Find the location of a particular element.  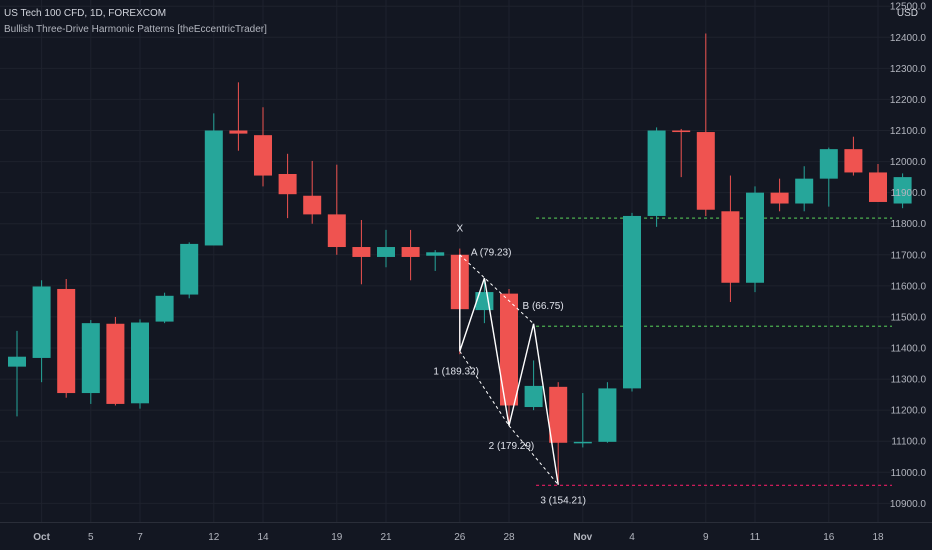

date-tick-label: Oct is located at coordinates (41, 537).